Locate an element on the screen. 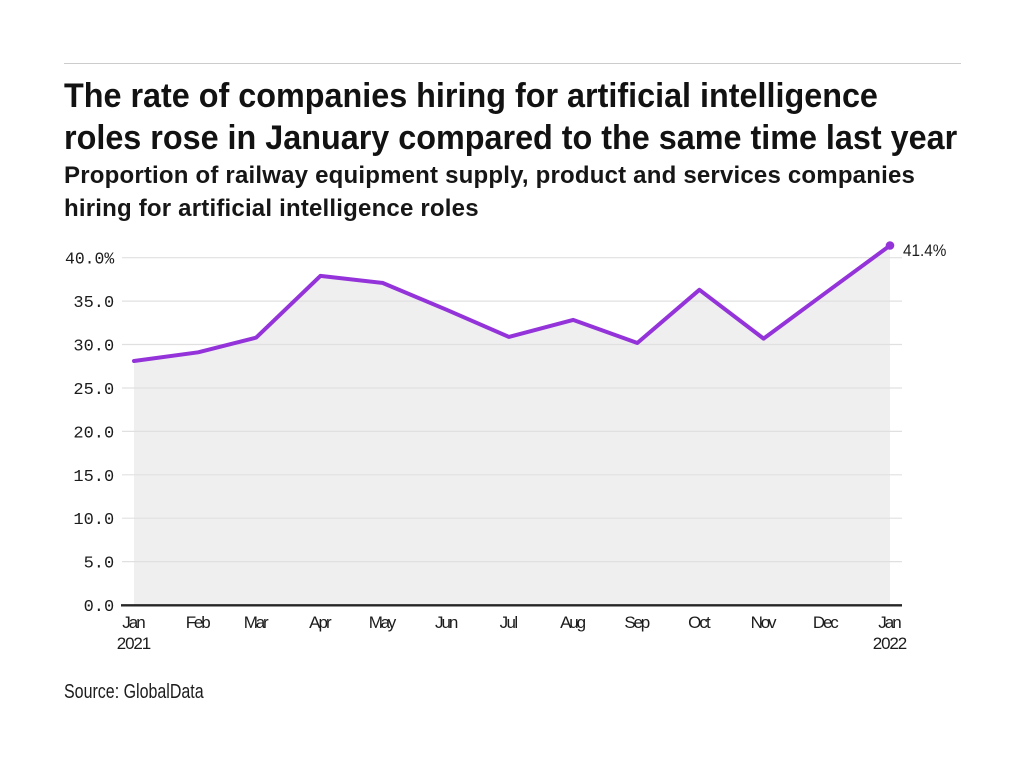 The image size is (1024, 768). svg-text: Oct is located at coordinates (699, 622).